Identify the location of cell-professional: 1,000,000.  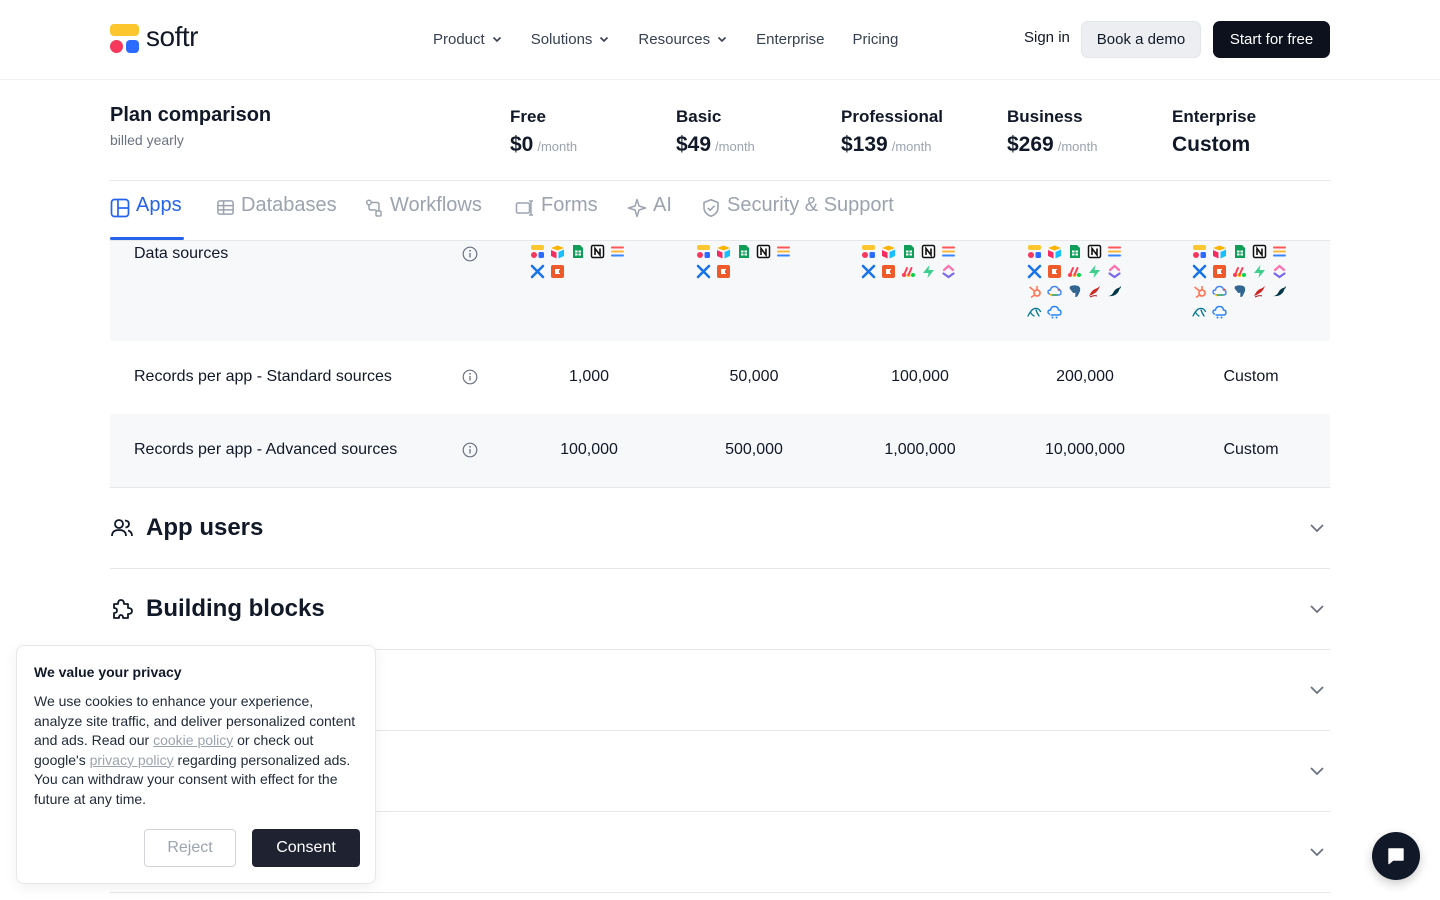
(920, 449).